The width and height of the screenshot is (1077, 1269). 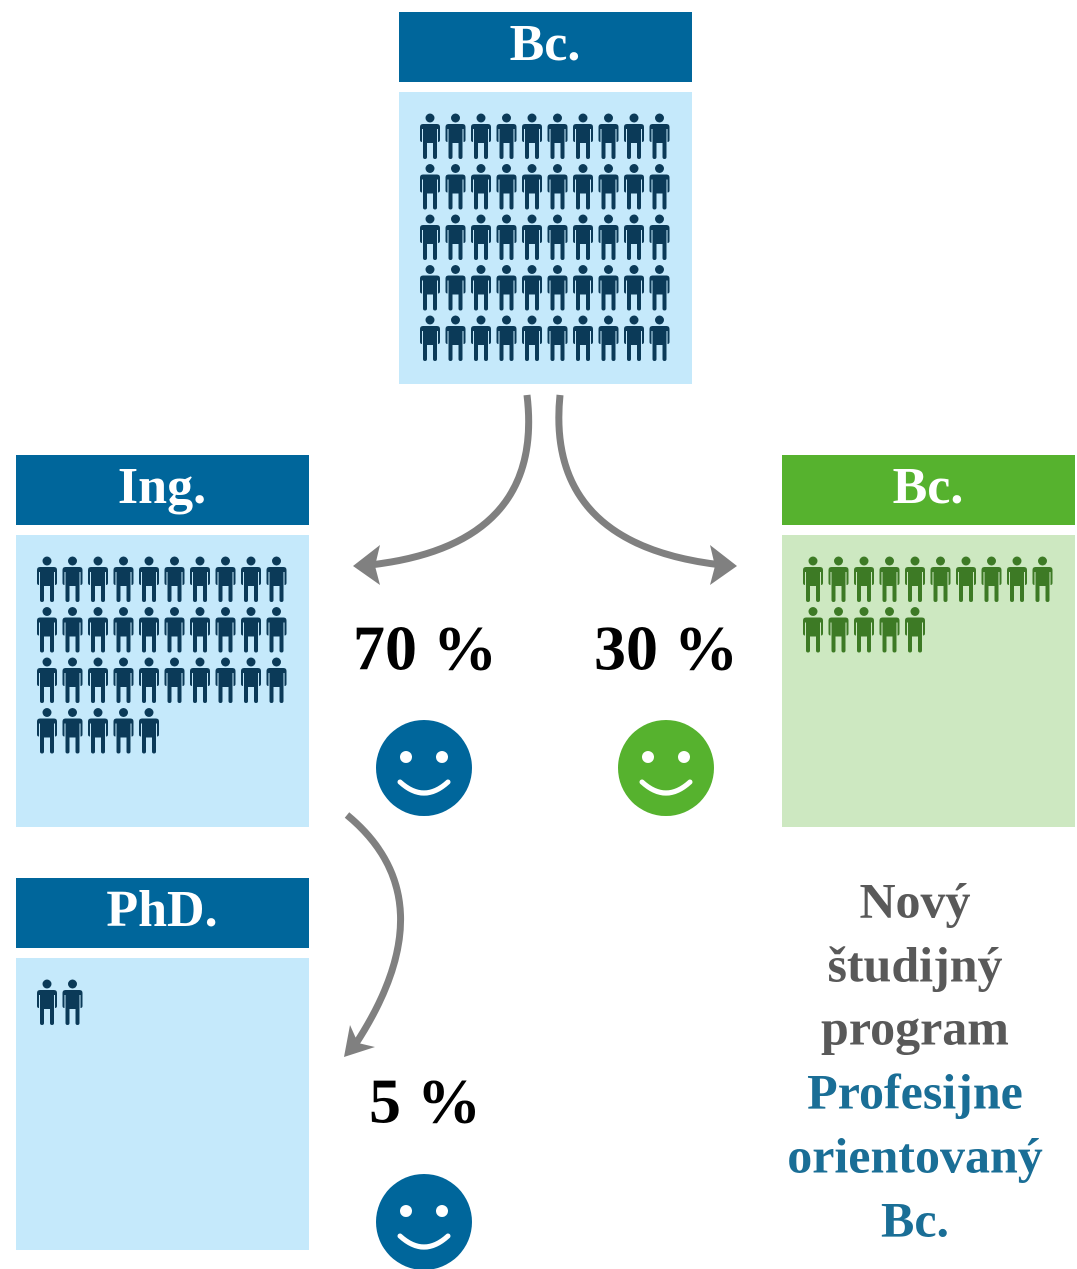 What do you see at coordinates (915, 1027) in the screenshot?
I see `note-line: program` at bounding box center [915, 1027].